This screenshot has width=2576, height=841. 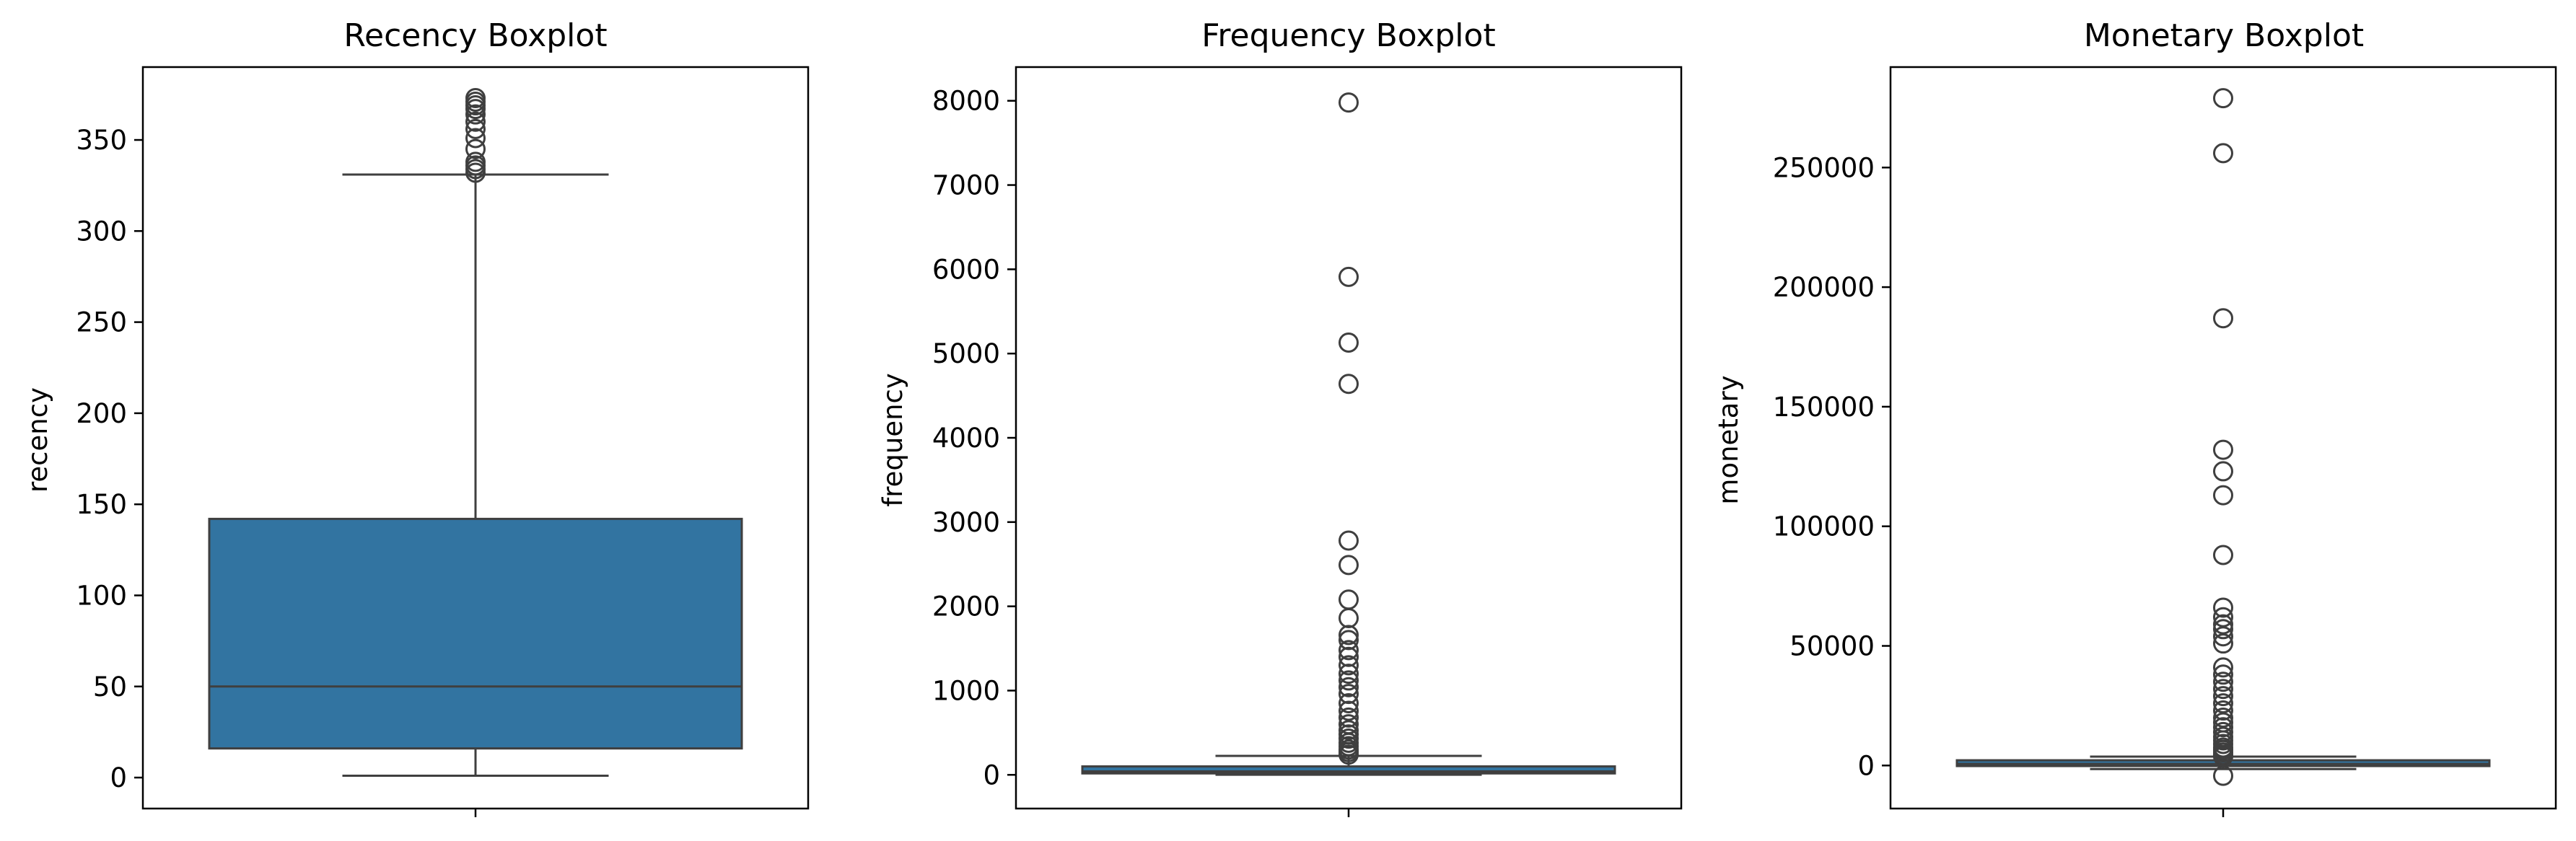 I want to click on frequency-y-tick-label: 7000, so click(x=966, y=185).